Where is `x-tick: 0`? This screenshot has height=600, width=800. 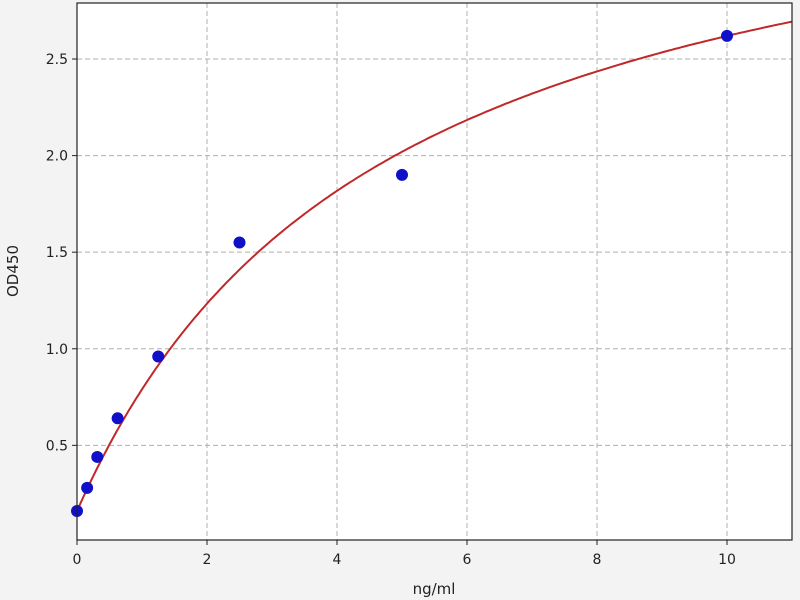 x-tick: 0 is located at coordinates (77, 554).